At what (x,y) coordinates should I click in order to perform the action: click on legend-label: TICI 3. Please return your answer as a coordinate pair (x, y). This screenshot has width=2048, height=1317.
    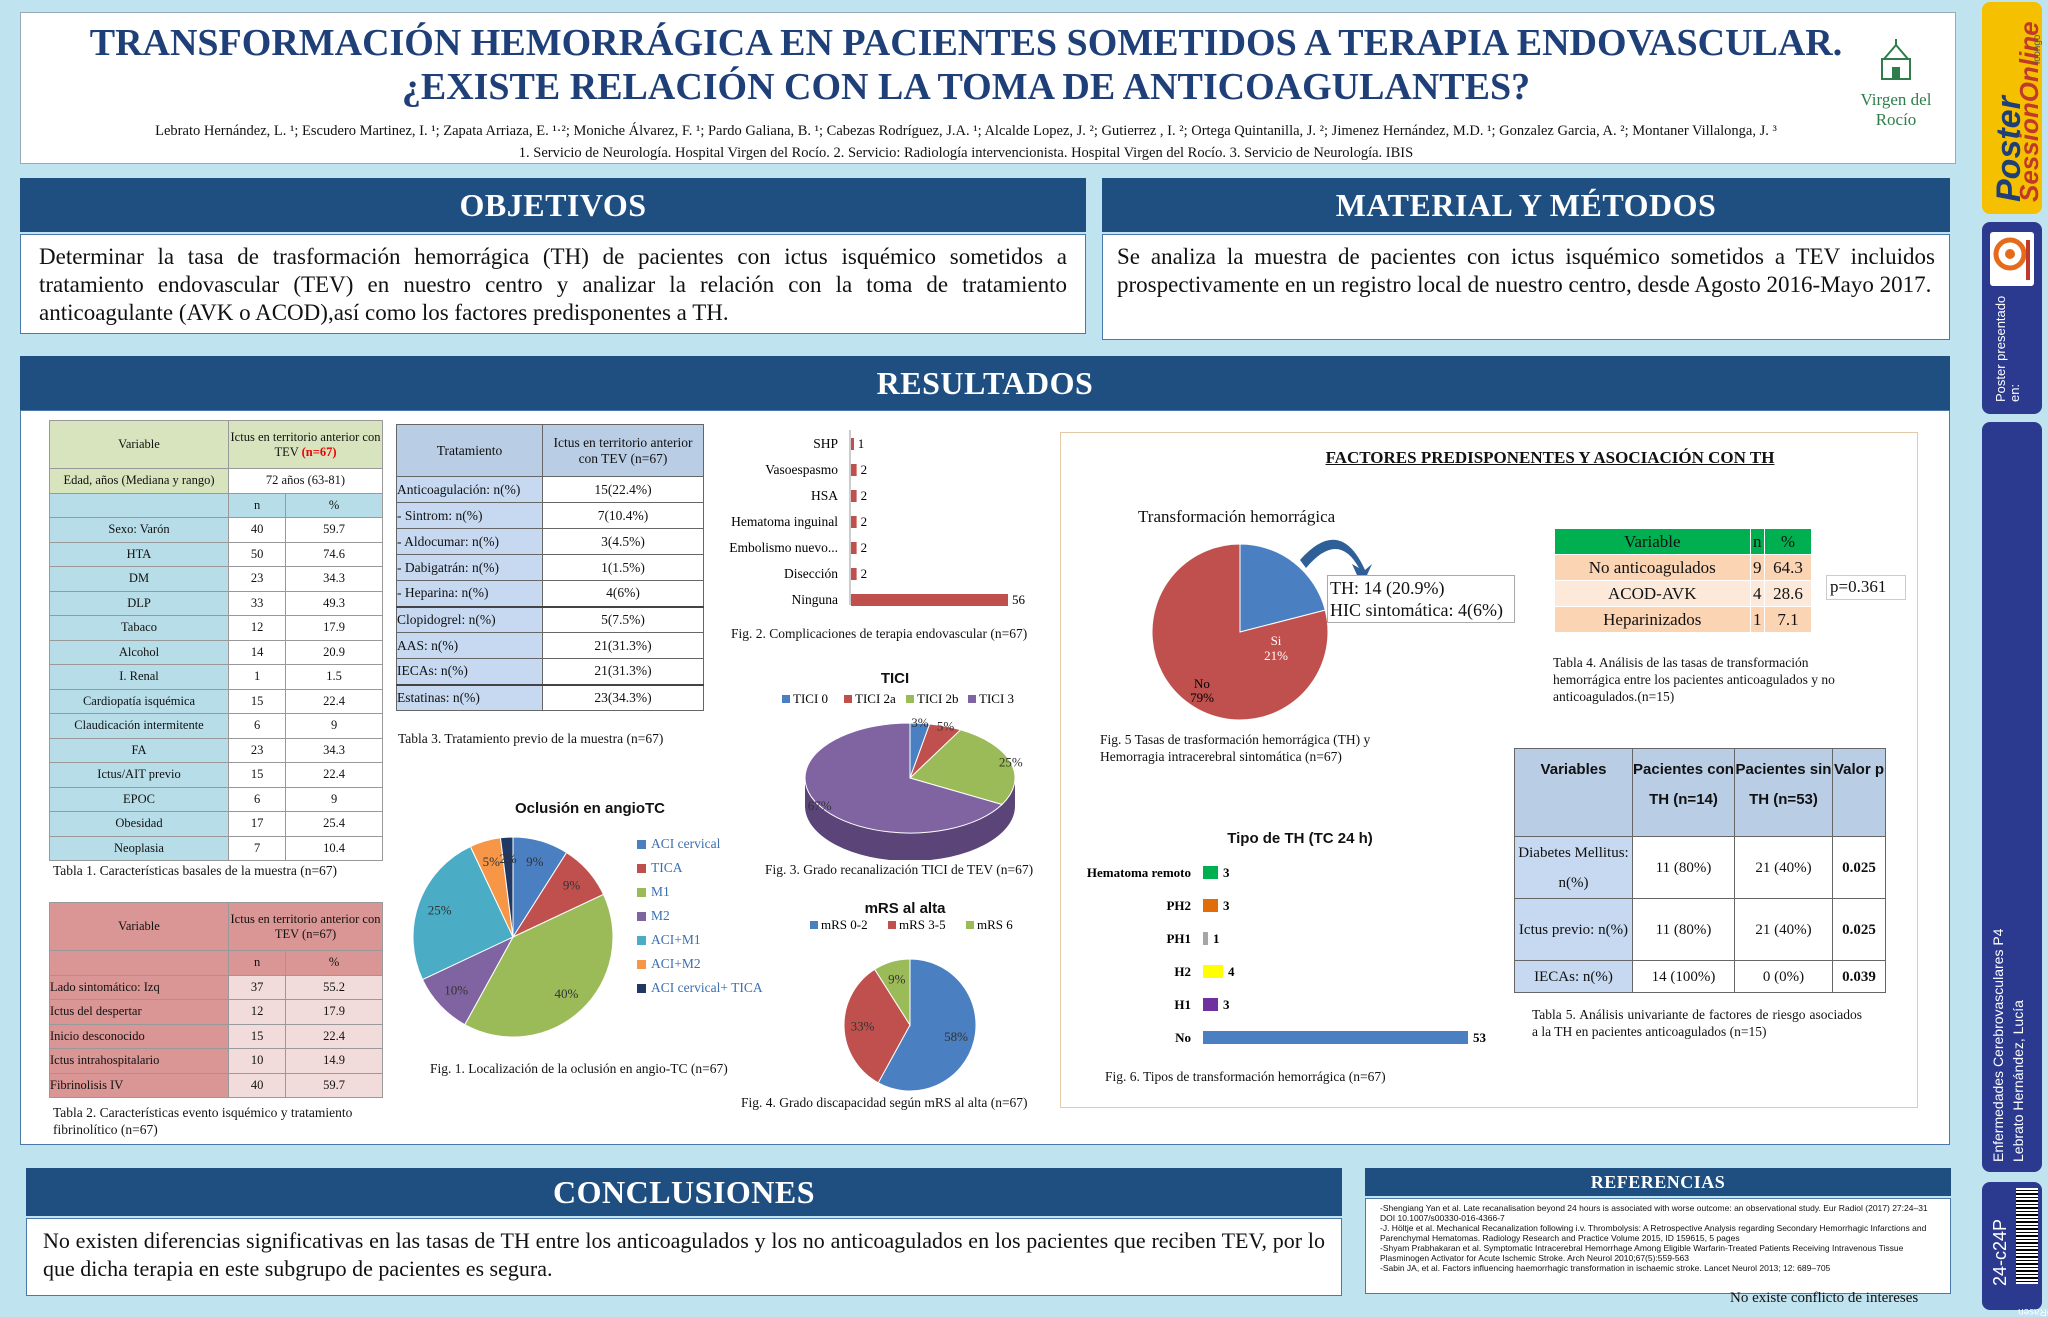
    Looking at the image, I should click on (996, 698).